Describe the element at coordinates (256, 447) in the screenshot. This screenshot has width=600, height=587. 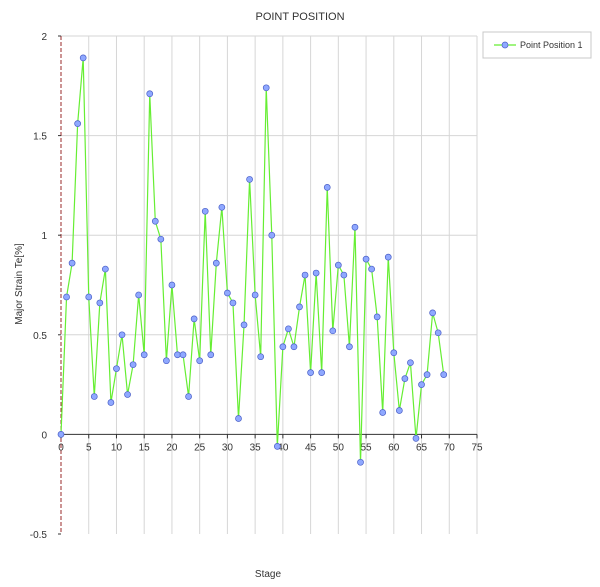
I see `x-tick-label: 35` at that location.